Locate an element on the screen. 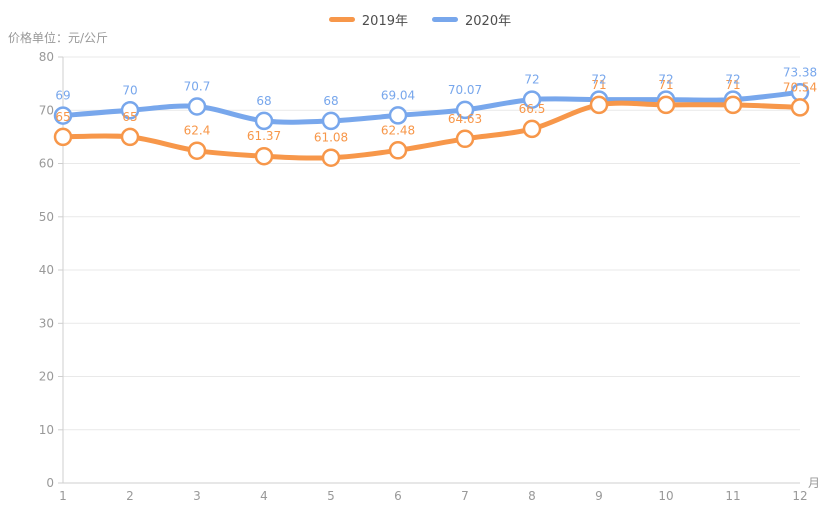 The width and height of the screenshot is (840, 523). y-tick-label: 40 is located at coordinates (46, 270).